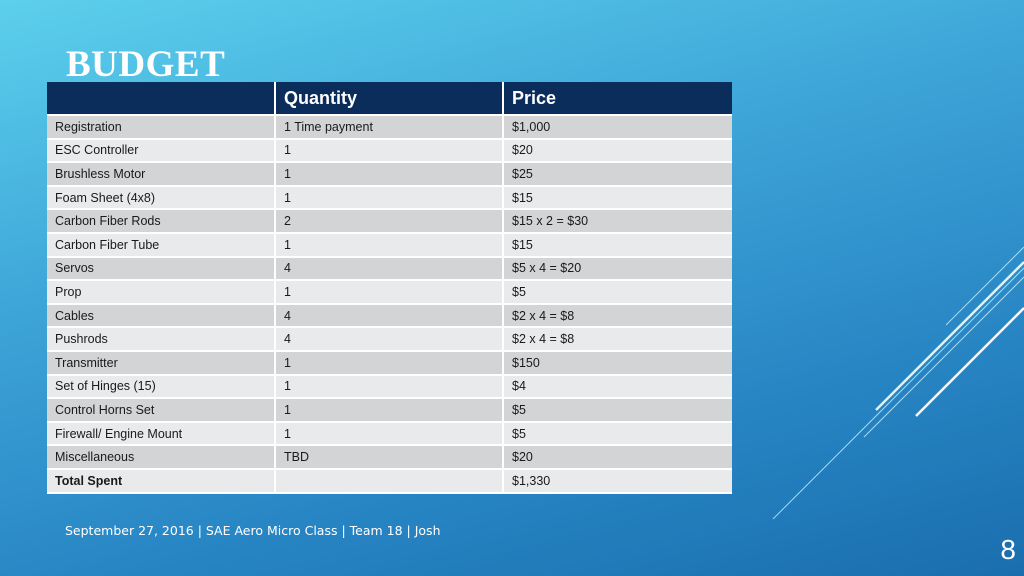 This screenshot has width=1024, height=576. What do you see at coordinates (161, 363) in the screenshot?
I see `cell-item: Transmitter` at bounding box center [161, 363].